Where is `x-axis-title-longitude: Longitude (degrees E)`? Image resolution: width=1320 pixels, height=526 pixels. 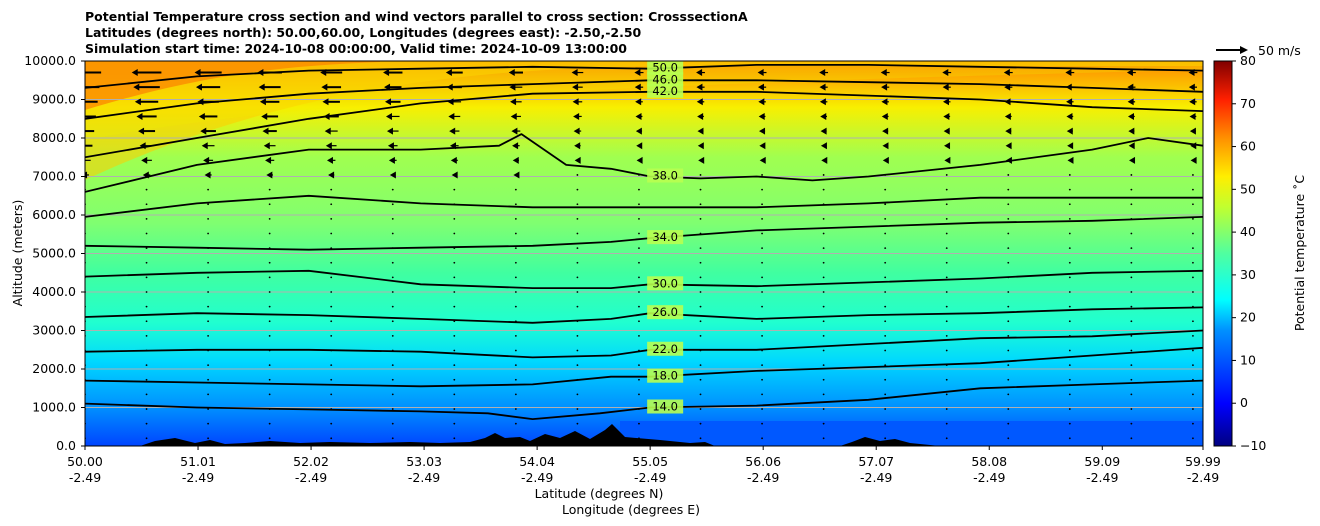 x-axis-title-longitude: Longitude (degrees E) is located at coordinates (631, 509).